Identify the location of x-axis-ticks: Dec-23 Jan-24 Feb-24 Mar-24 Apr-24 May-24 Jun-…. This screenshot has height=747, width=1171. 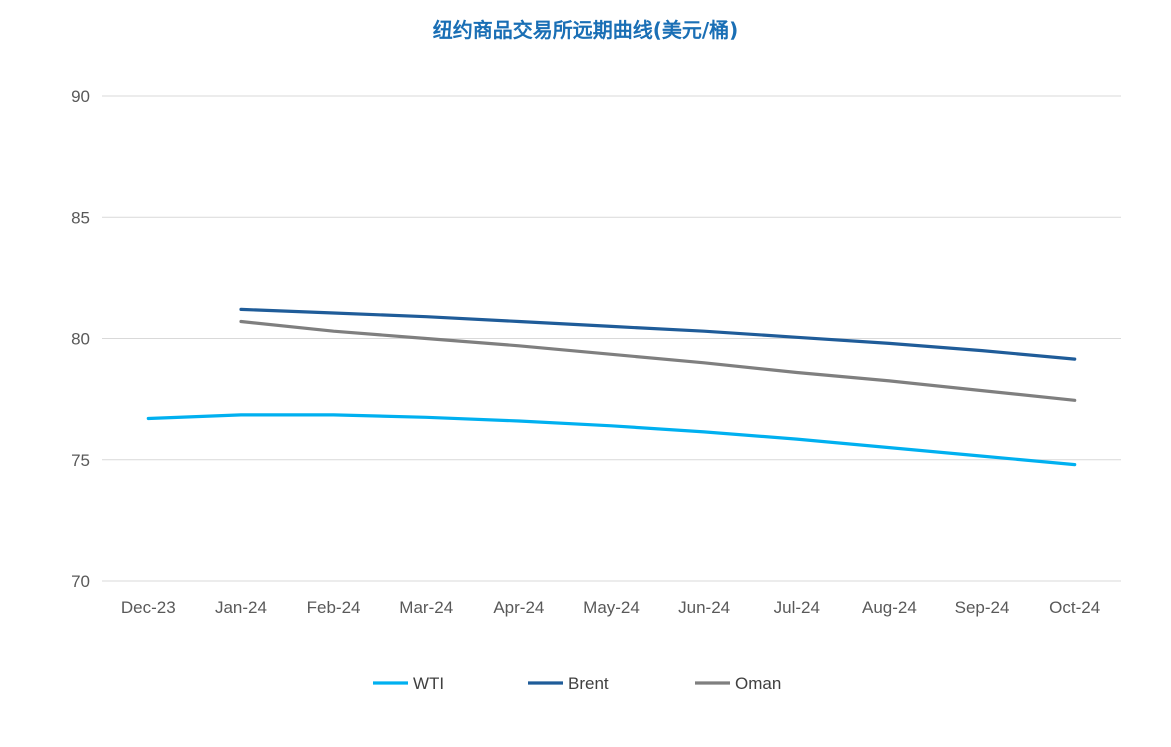
(610, 607).